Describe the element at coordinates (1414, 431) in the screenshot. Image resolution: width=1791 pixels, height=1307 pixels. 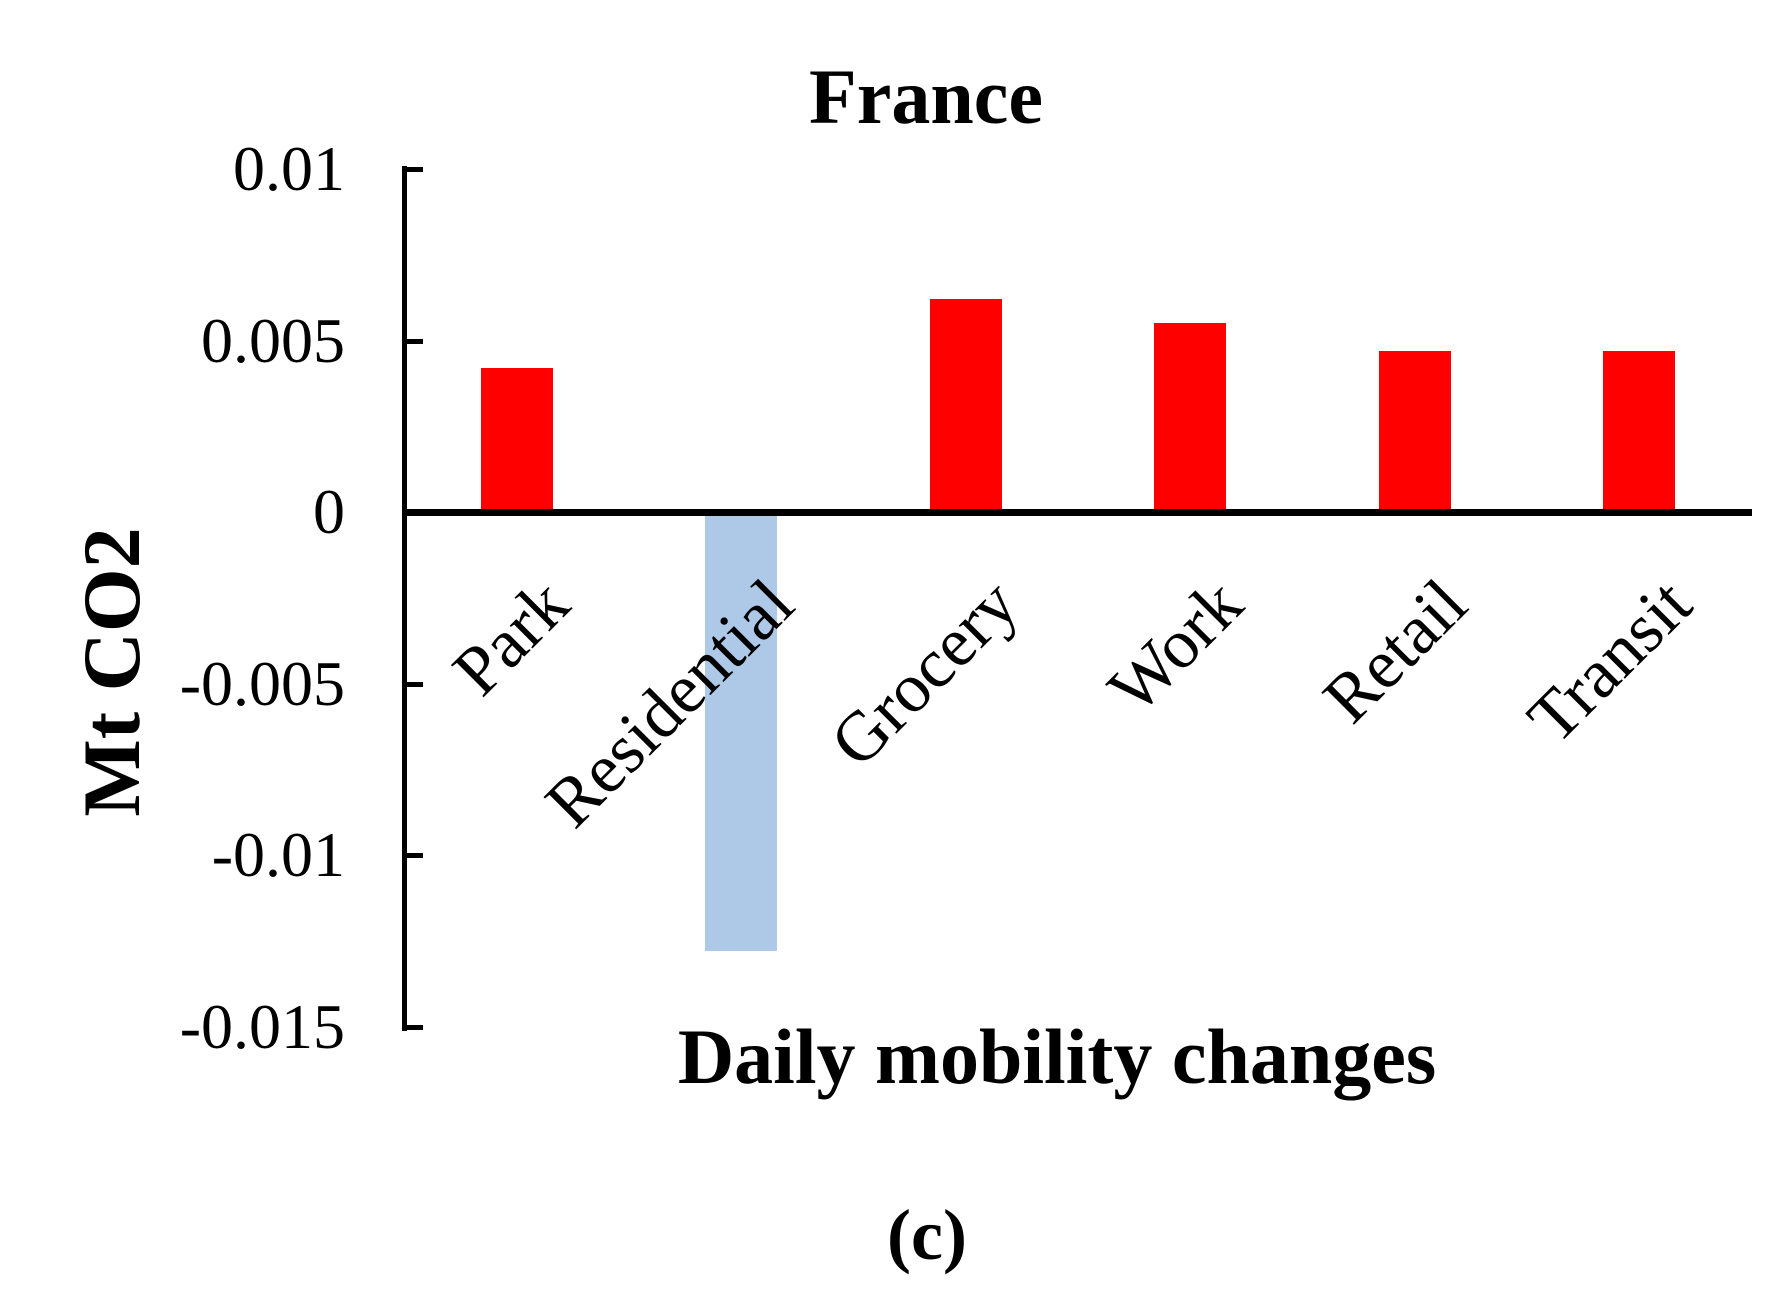
I see `bar-retail` at that location.